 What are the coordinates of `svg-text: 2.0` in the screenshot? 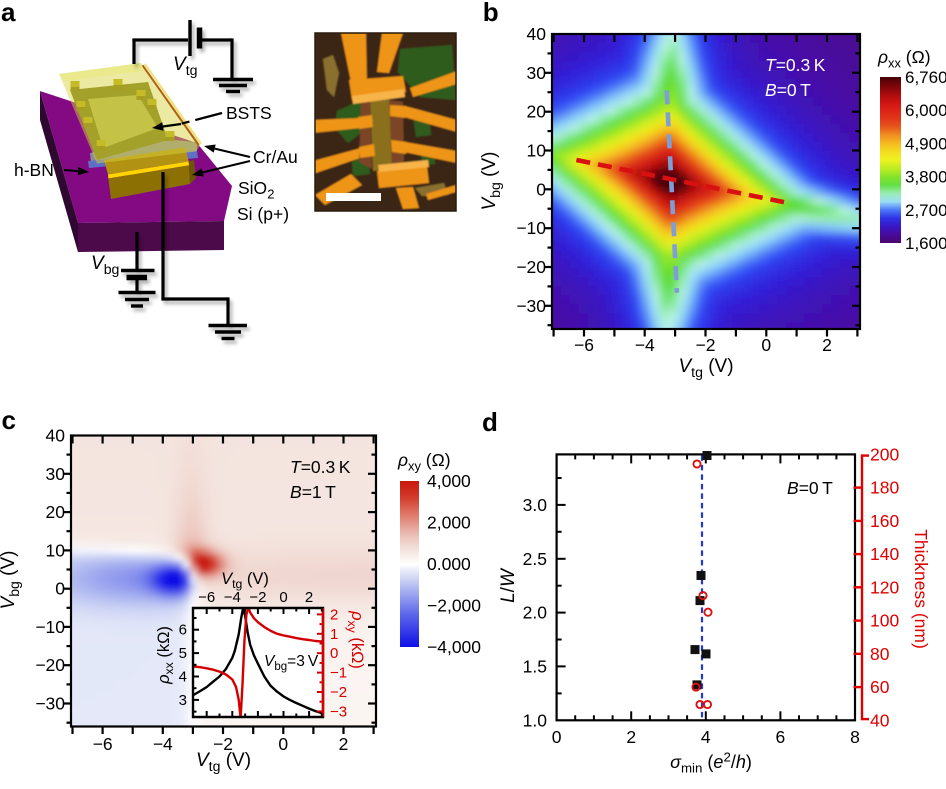 It's located at (535, 613).